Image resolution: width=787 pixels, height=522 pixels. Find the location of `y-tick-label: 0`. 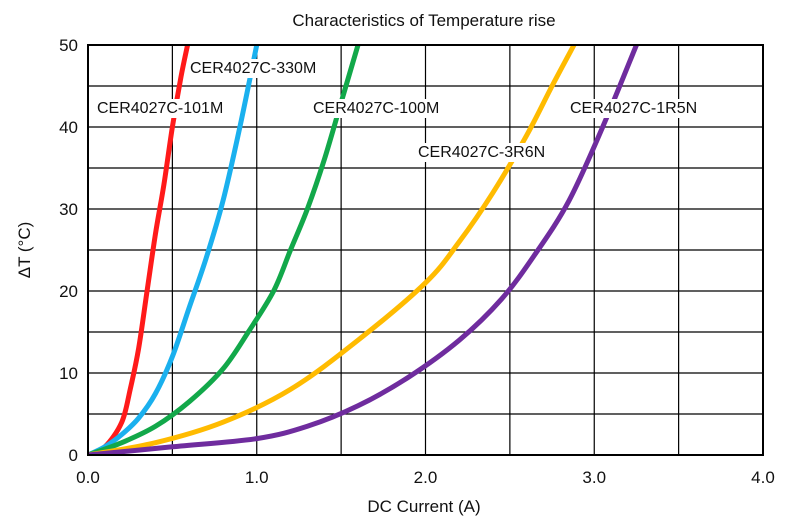

y-tick-label: 0 is located at coordinates (73, 455).